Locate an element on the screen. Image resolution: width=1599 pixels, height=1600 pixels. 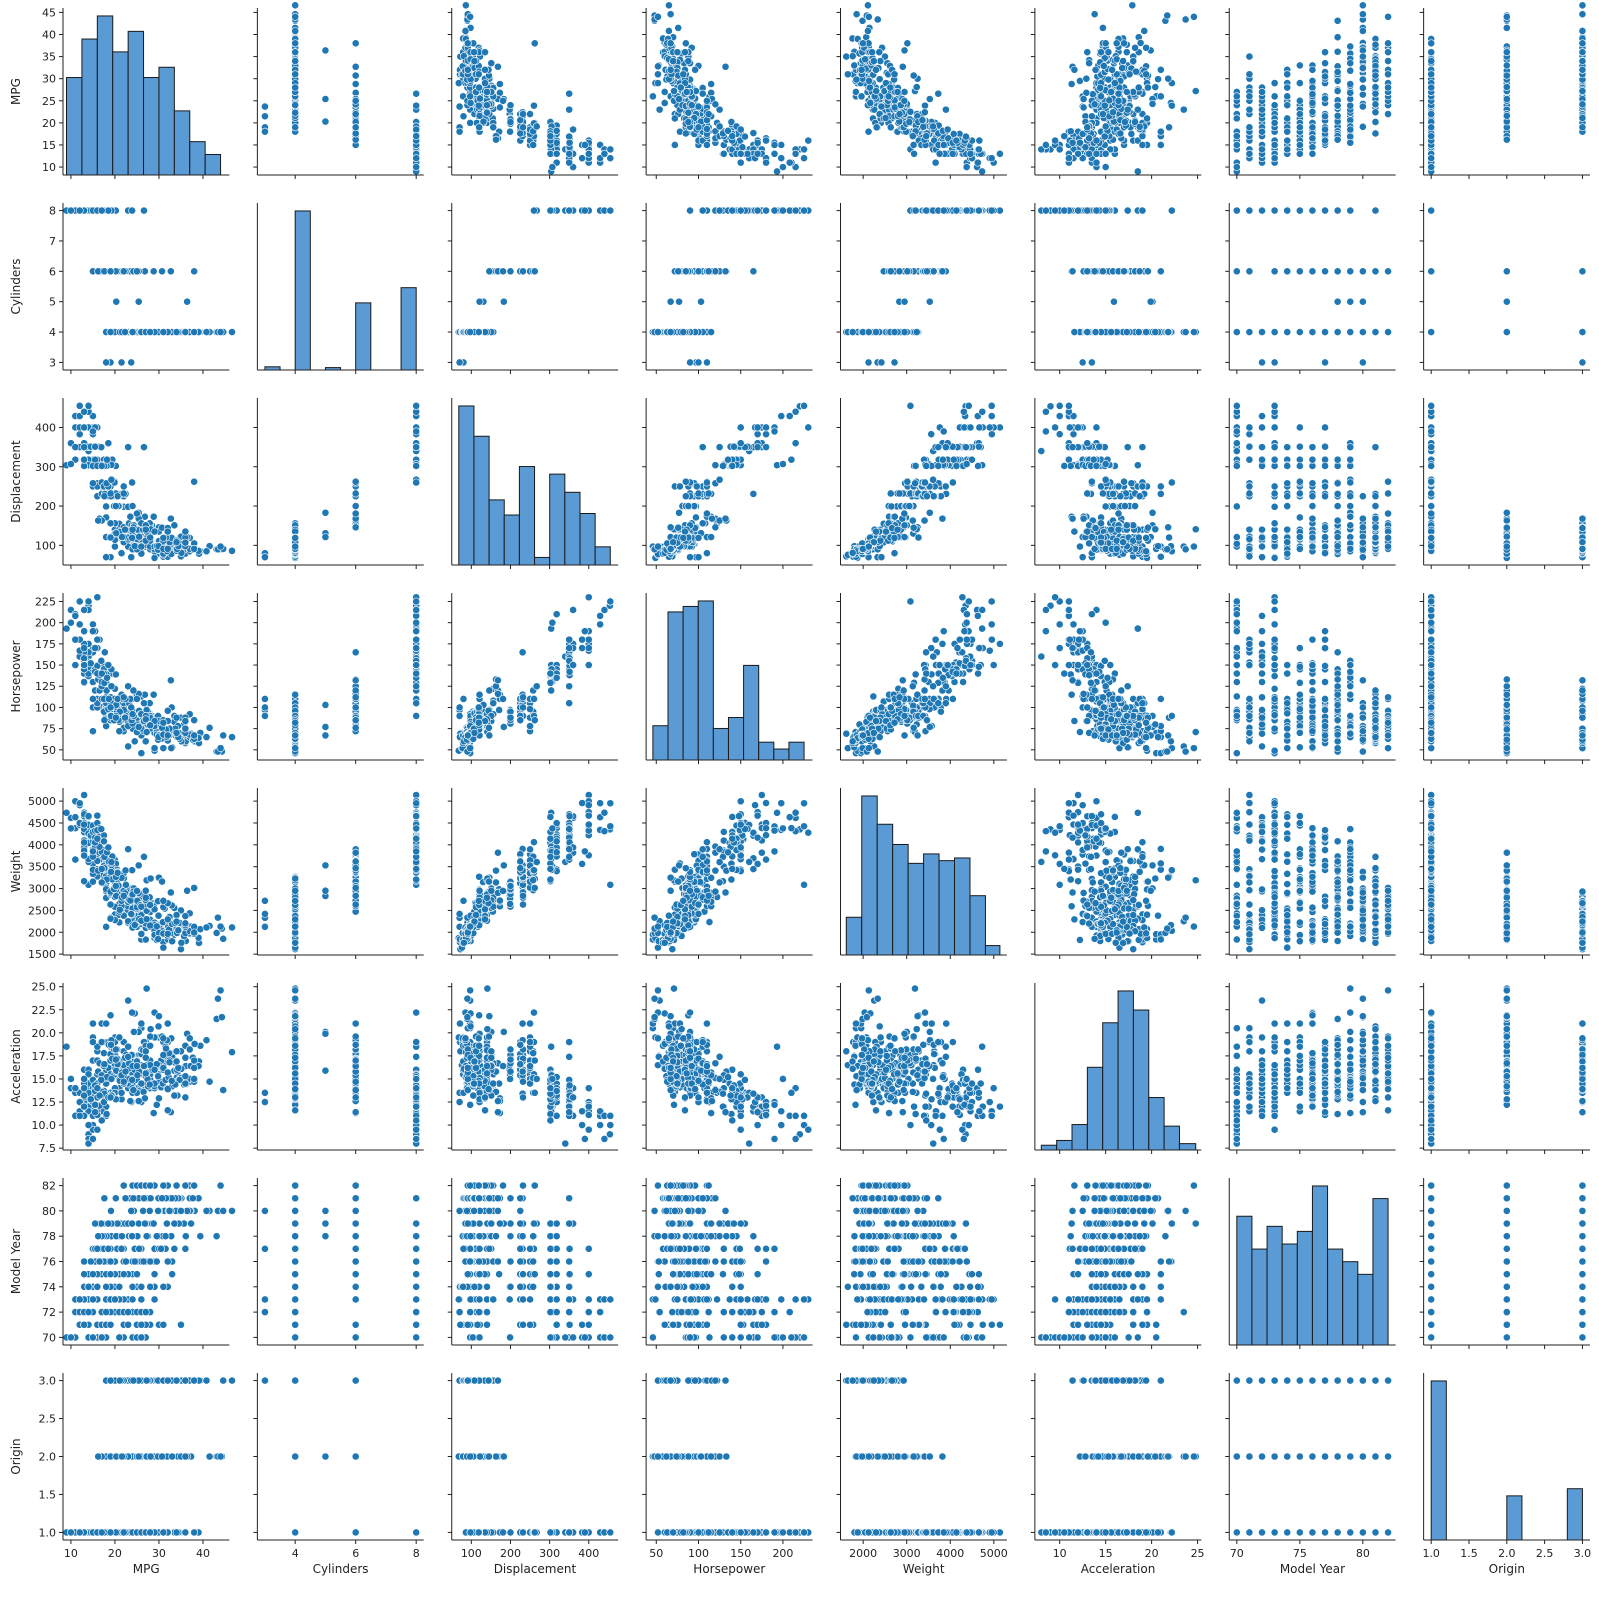
cell-mpg-vs-cylinders is located at coordinates (338, 90).